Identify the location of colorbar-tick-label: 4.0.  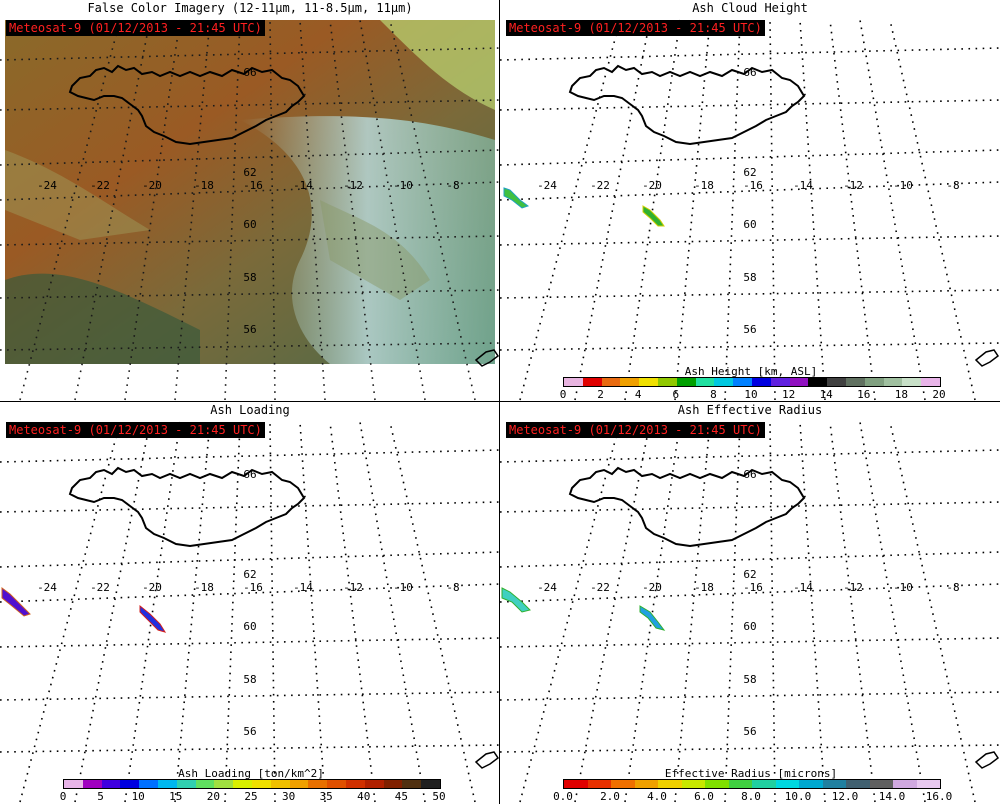
(657, 796).